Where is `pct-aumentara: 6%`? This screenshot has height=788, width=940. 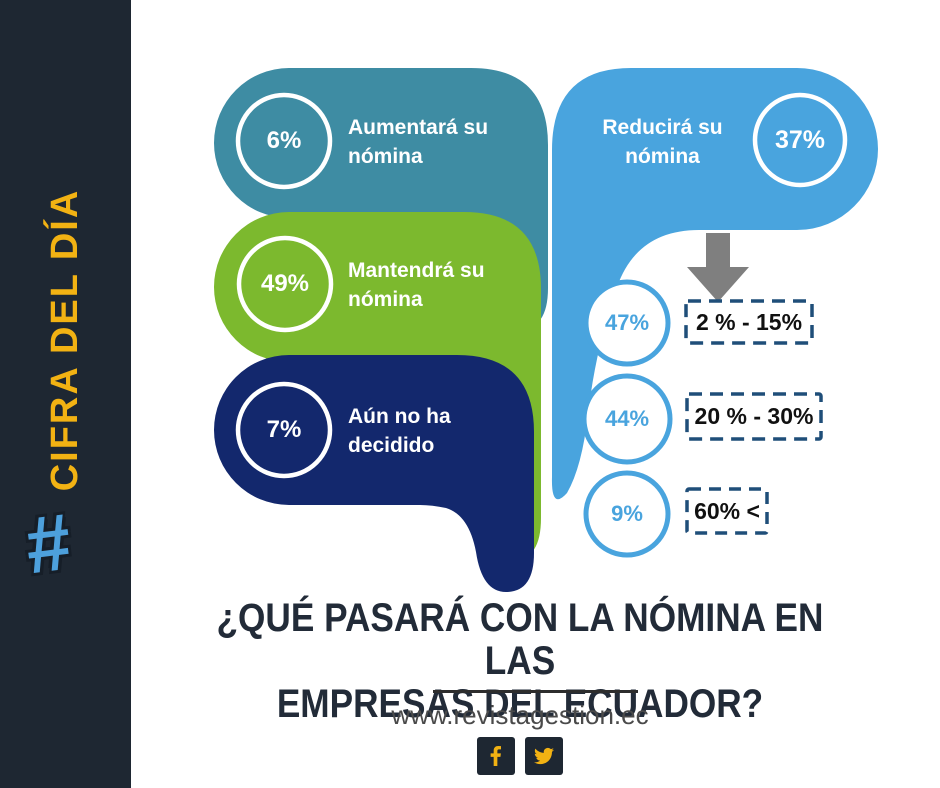 pct-aumentara: 6% is located at coordinates (284, 140).